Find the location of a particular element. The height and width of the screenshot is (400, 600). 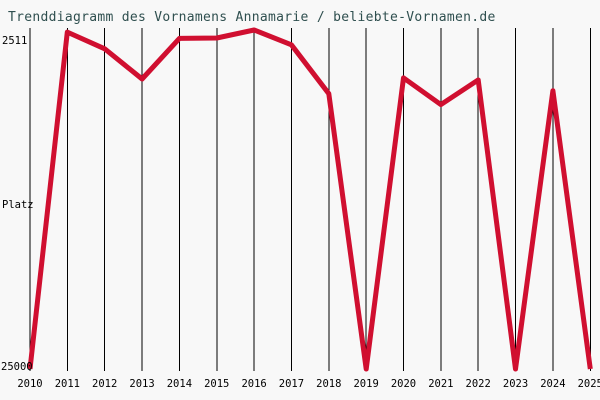

y-axis-label: Platz is located at coordinates (18, 205).